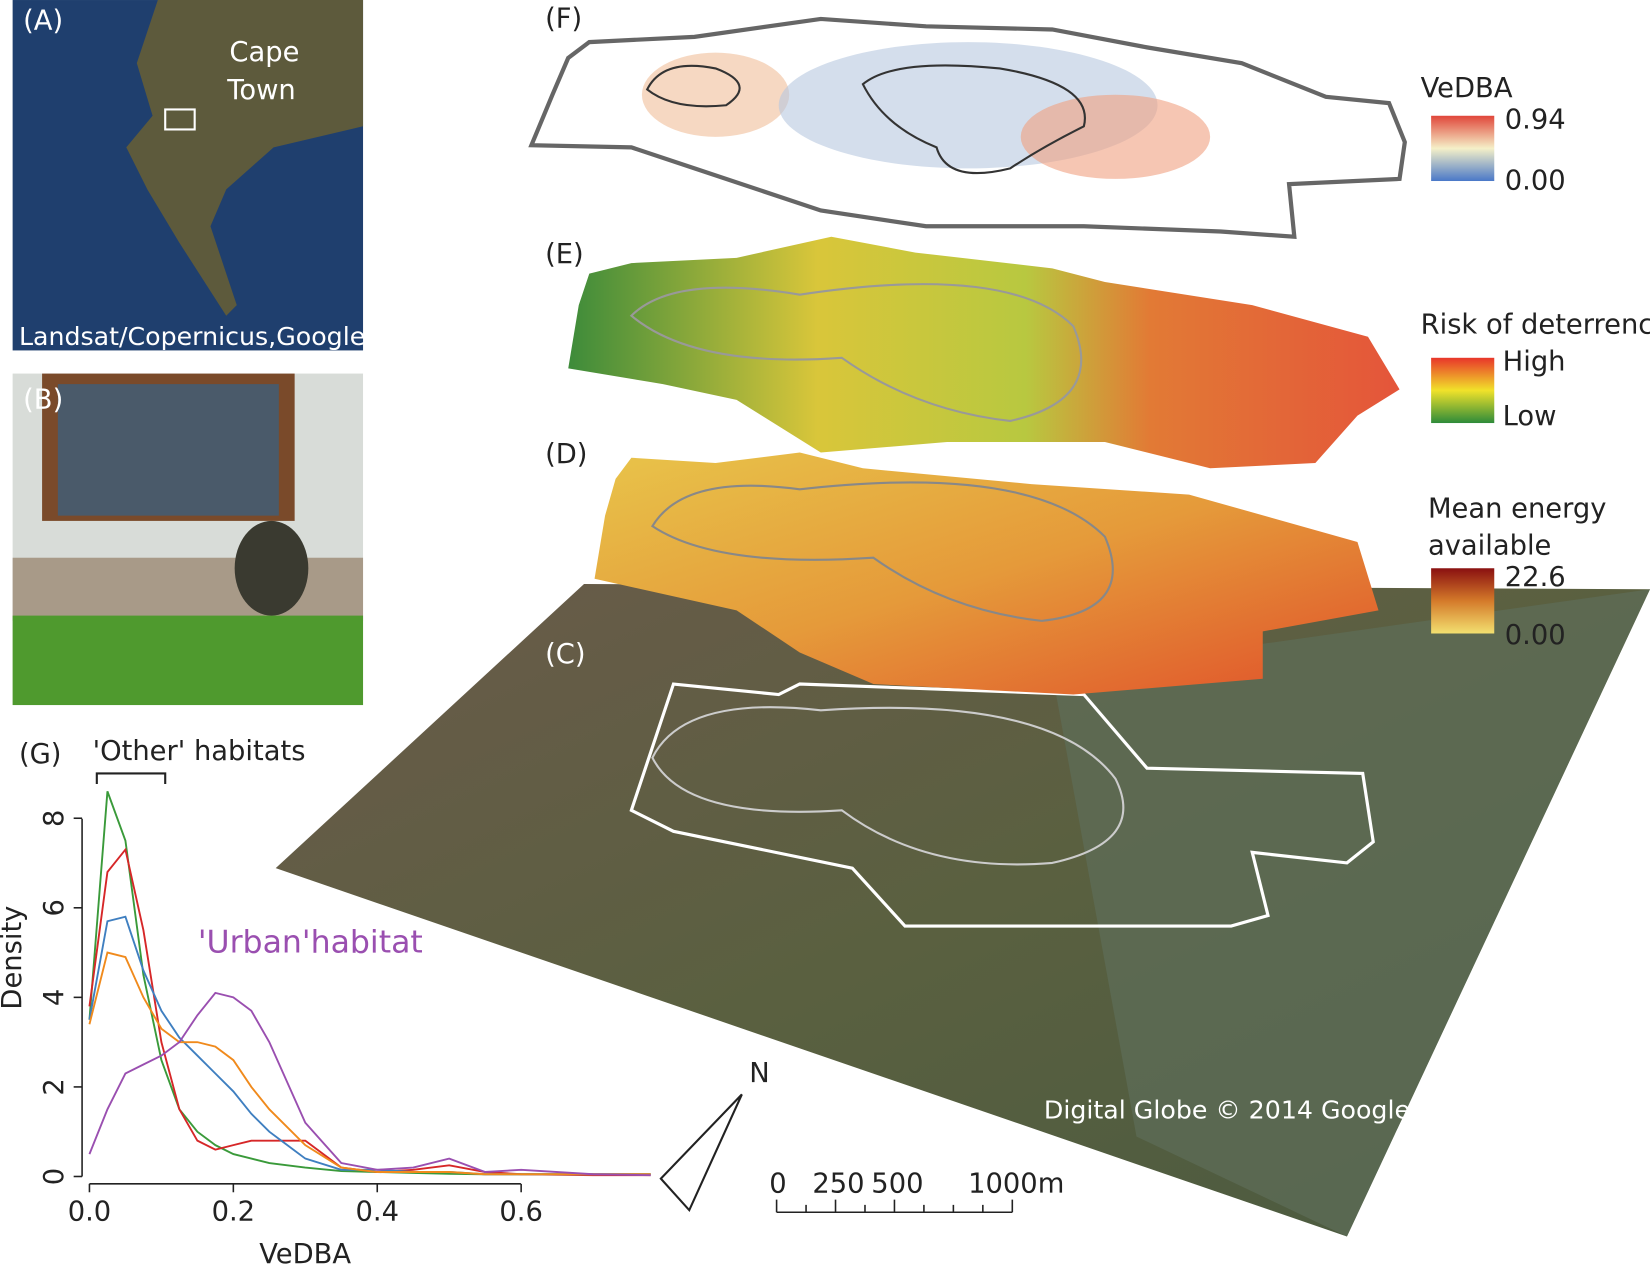  Describe the element at coordinates (1530, 416) in the screenshot. I see `legend-low: Low` at that location.